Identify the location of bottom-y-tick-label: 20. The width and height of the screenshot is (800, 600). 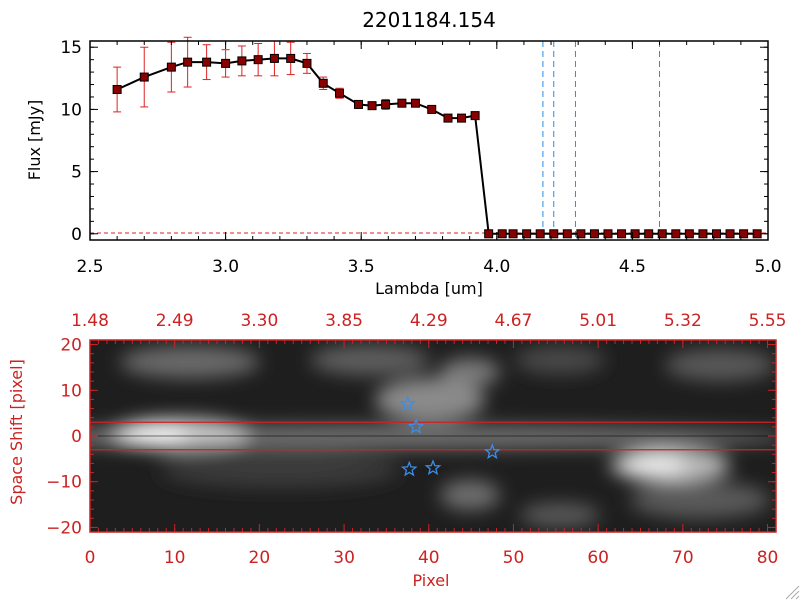
(71, 346).